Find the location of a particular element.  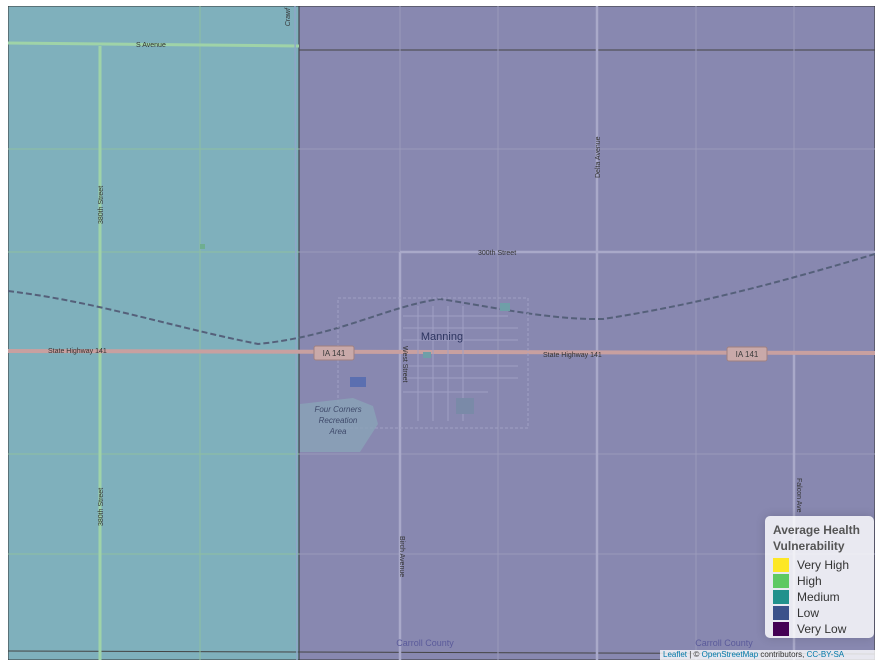

label-manning: Manning is located at coordinates (442, 337).